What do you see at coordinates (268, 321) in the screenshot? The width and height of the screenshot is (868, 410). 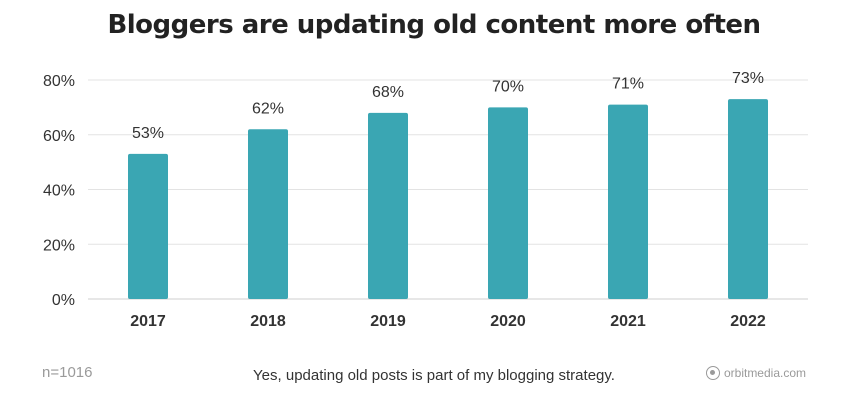 I see `x-tick-label: 2018` at bounding box center [268, 321].